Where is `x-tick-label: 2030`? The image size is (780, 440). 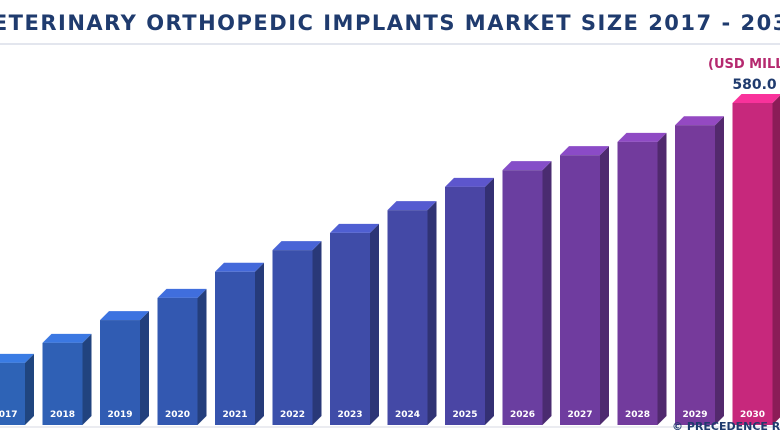
x-tick-label: 2030 is located at coordinates (752, 415).